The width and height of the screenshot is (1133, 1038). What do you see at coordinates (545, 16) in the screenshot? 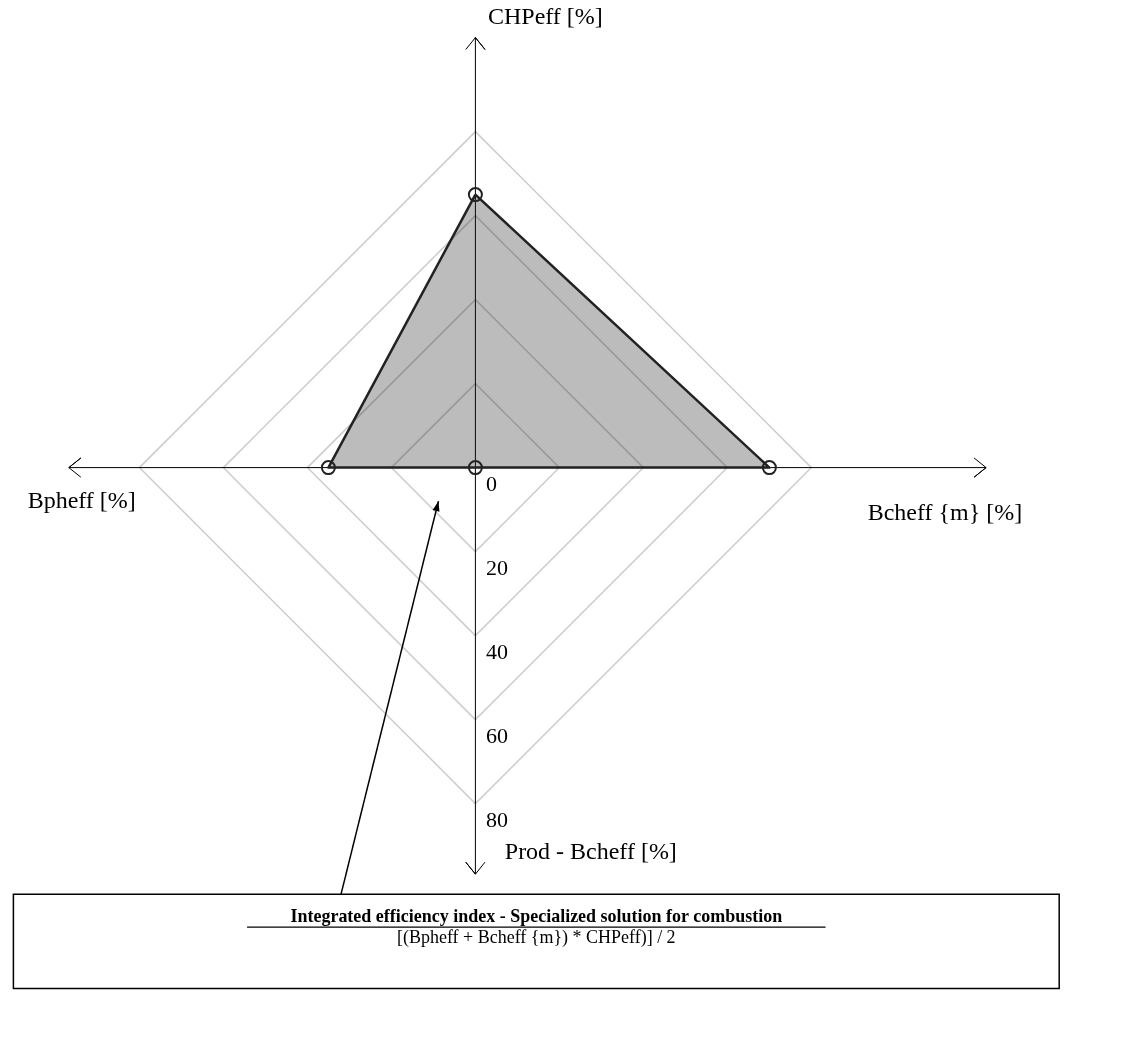
I see `spoke-label: CHPeff [%]` at bounding box center [545, 16].